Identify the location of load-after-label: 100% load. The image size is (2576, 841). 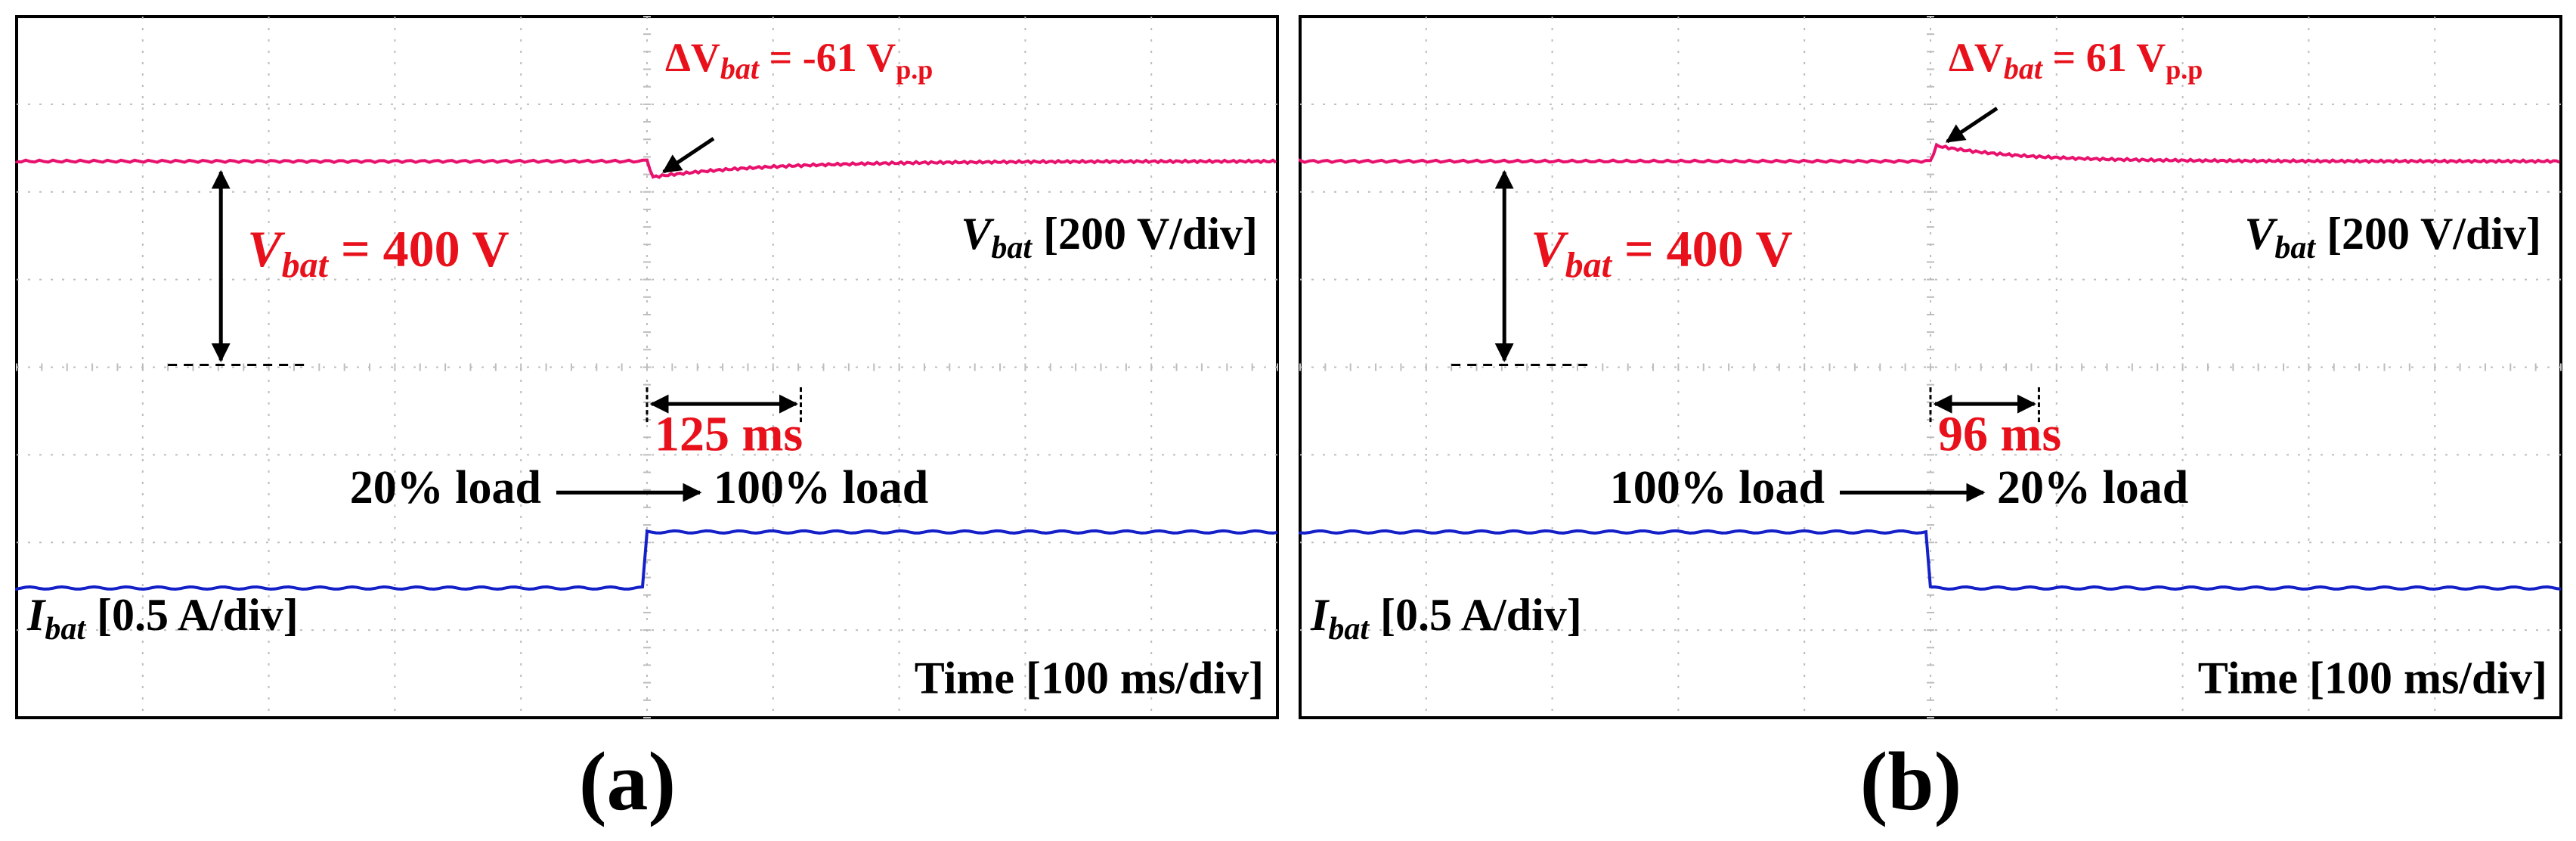
(821, 488).